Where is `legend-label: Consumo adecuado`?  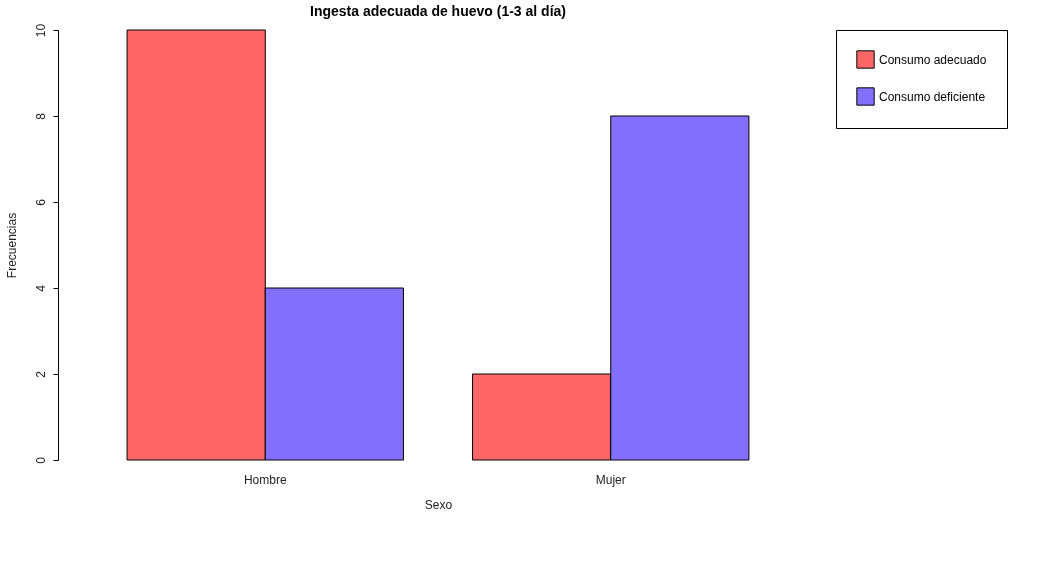 legend-label: Consumo adecuado is located at coordinates (933, 59).